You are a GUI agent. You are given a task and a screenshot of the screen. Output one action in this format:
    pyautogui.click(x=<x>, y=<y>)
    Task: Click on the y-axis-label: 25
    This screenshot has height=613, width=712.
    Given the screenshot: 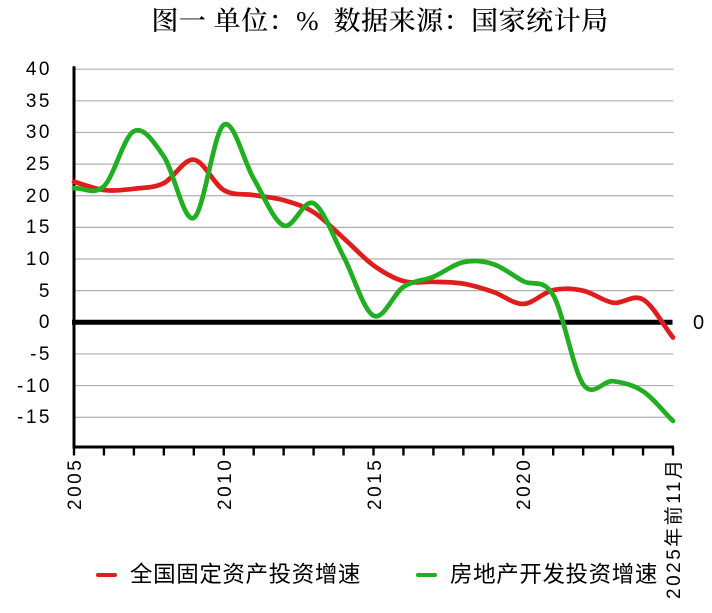 What is the action you would take?
    pyautogui.click(x=38, y=165)
    